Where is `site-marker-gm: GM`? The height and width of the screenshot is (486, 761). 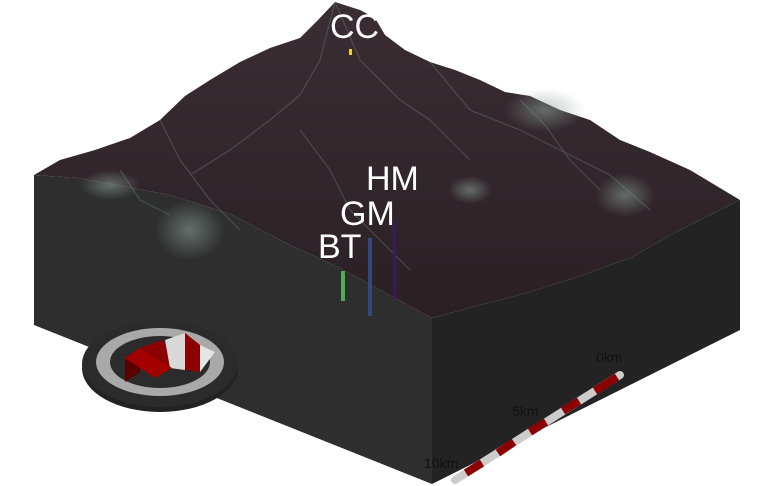 site-marker-gm: GM is located at coordinates (367, 255).